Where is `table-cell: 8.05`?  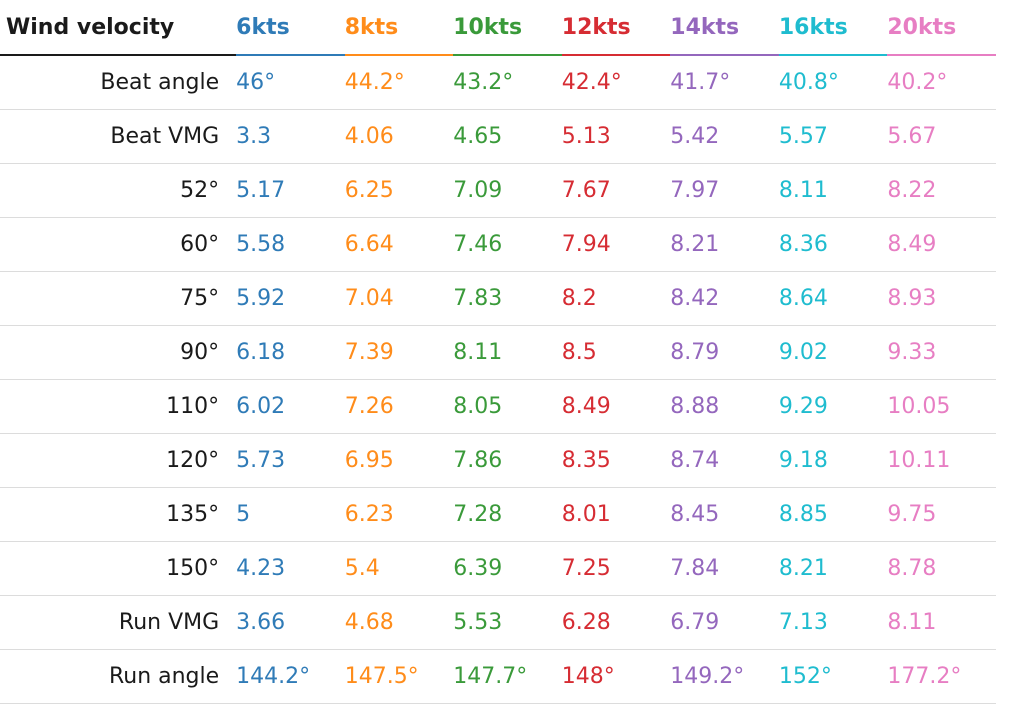 table-cell: 8.05 is located at coordinates (507, 406).